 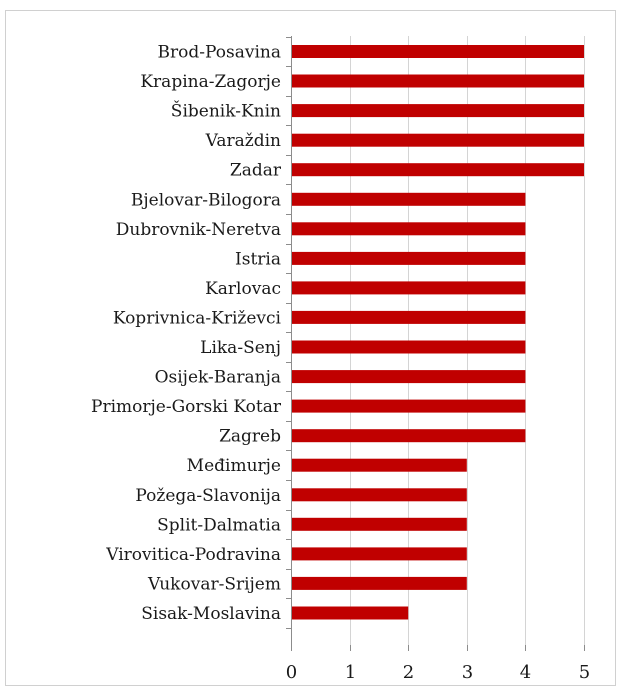 What do you see at coordinates (250, 437) in the screenshot?
I see `category-label: Zagreb` at bounding box center [250, 437].